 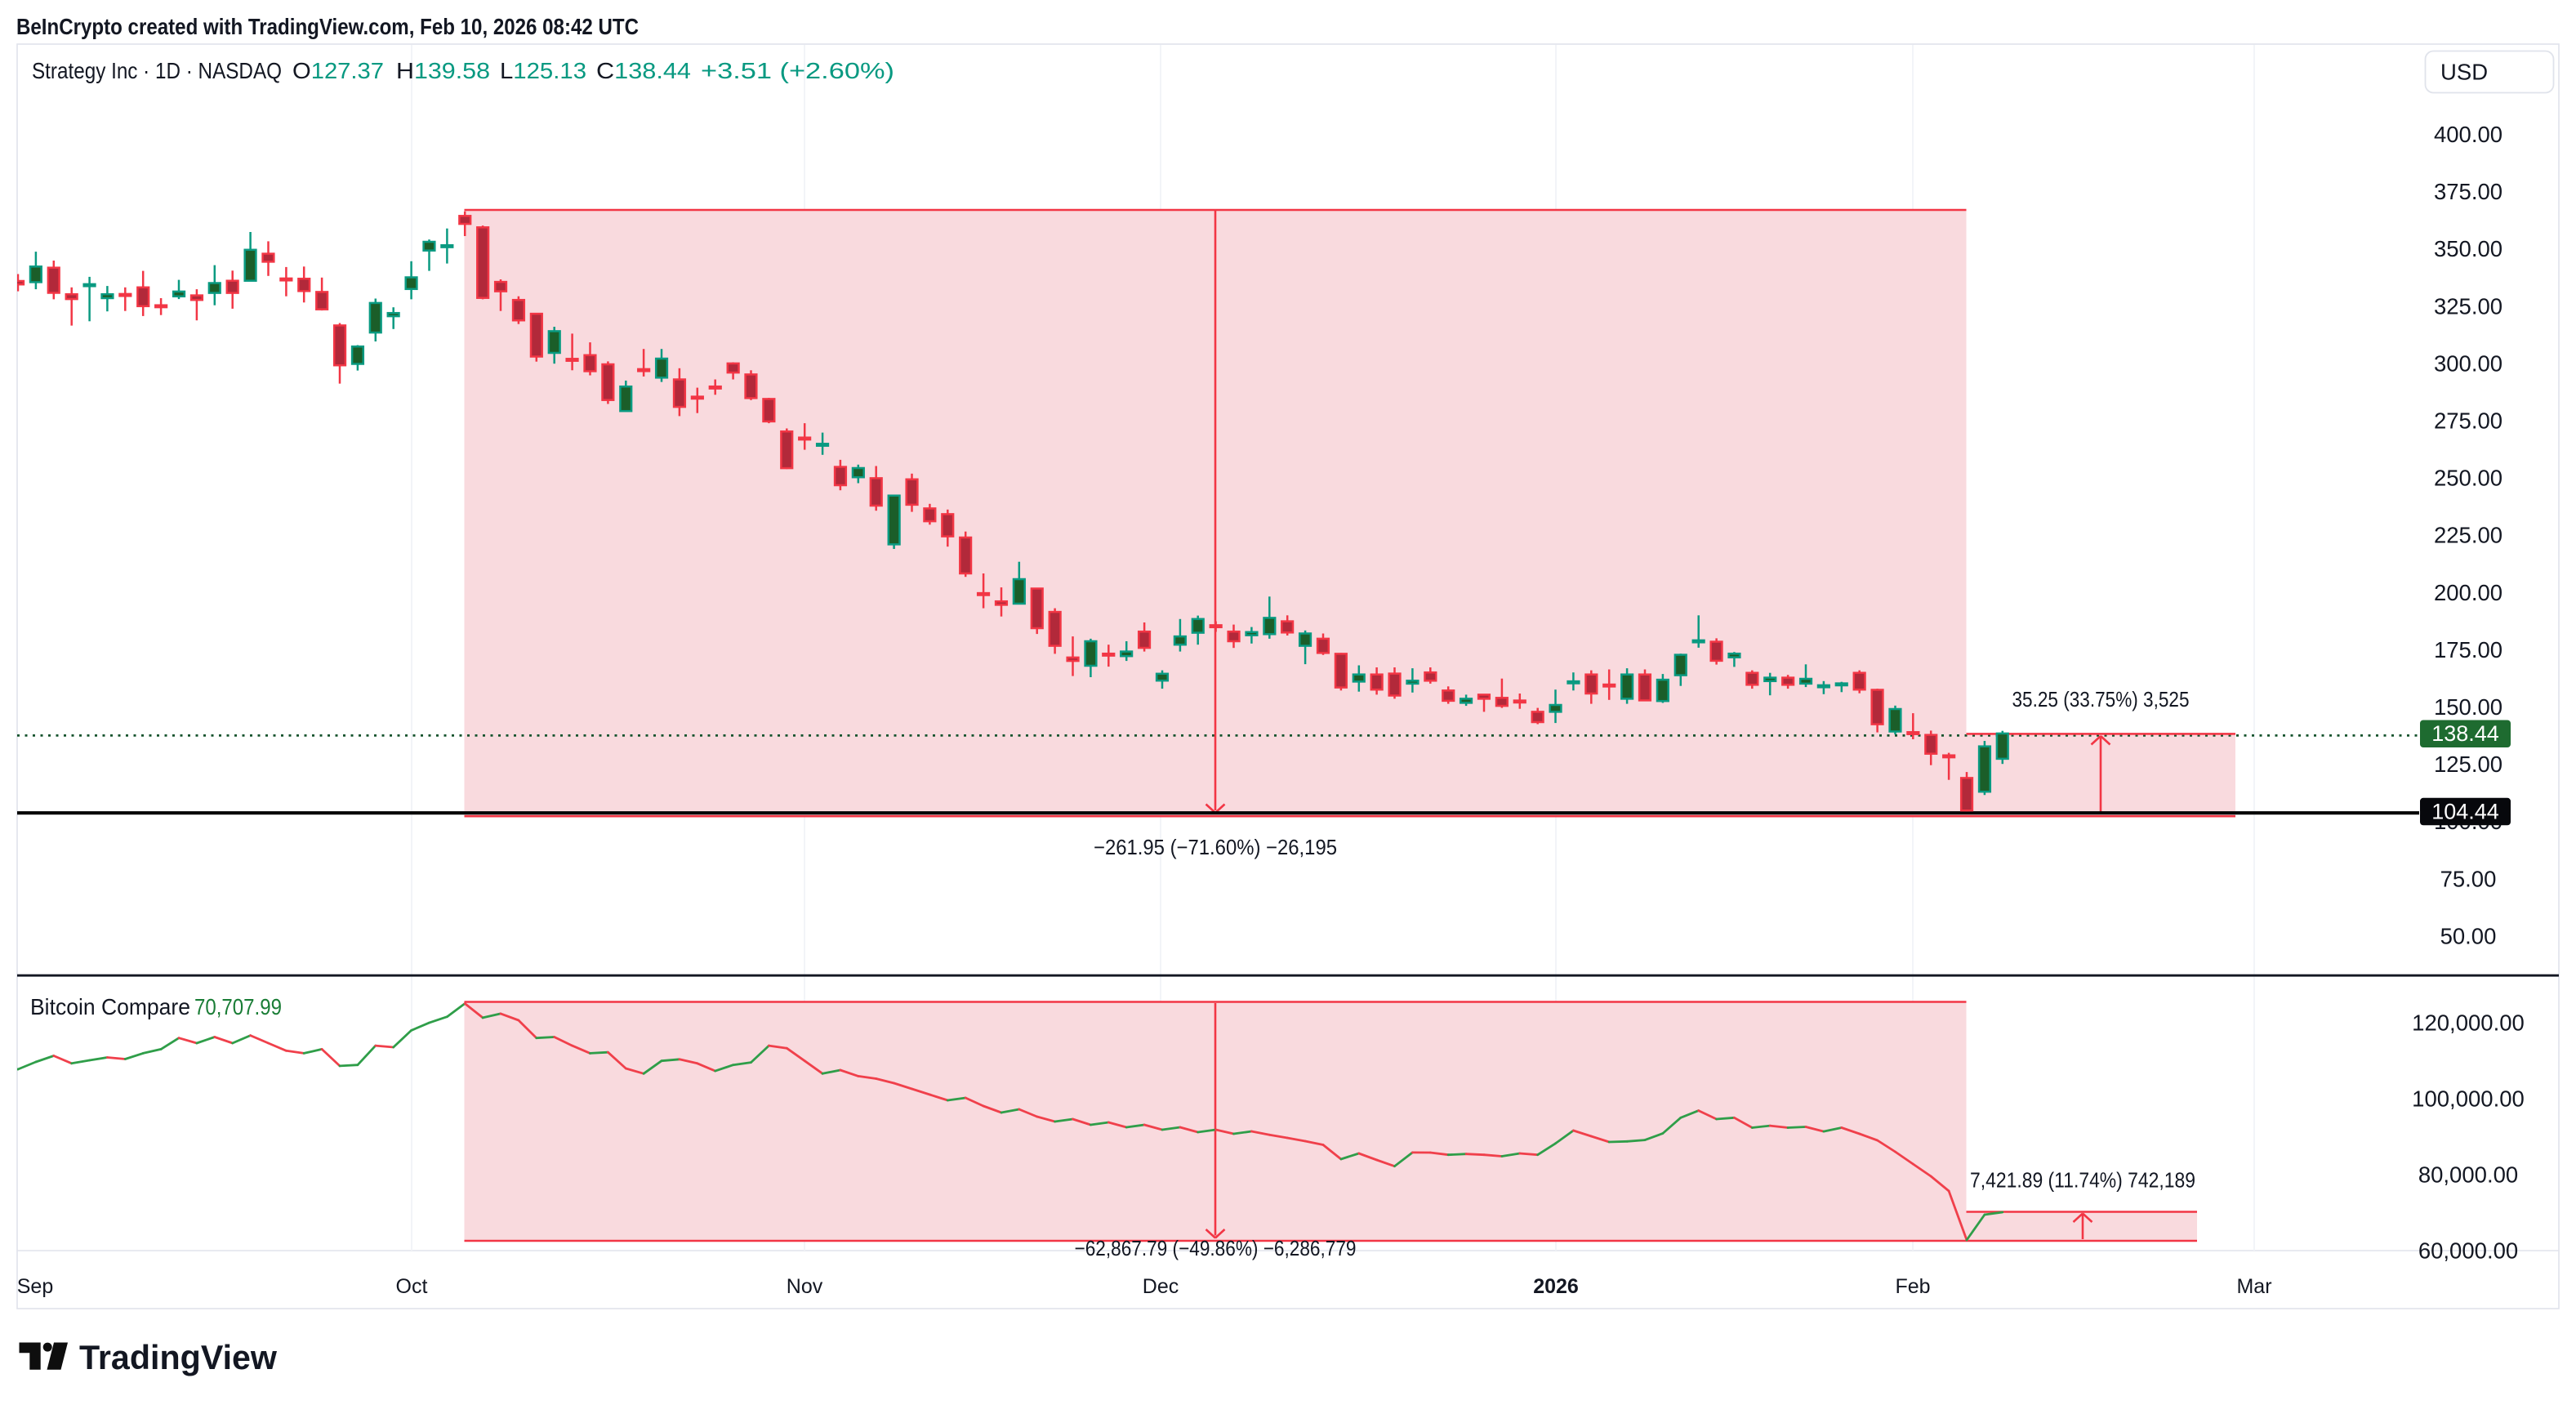 What do you see at coordinates (338, 70) in the screenshot?
I see `svg-text: O127.37` at bounding box center [338, 70].